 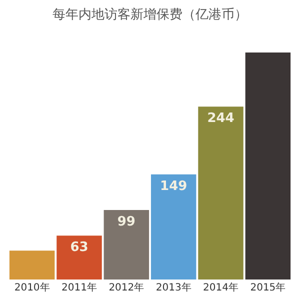 What do you see at coordinates (32, 288) in the screenshot?
I see `x-tick-label: 2010年` at bounding box center [32, 288].